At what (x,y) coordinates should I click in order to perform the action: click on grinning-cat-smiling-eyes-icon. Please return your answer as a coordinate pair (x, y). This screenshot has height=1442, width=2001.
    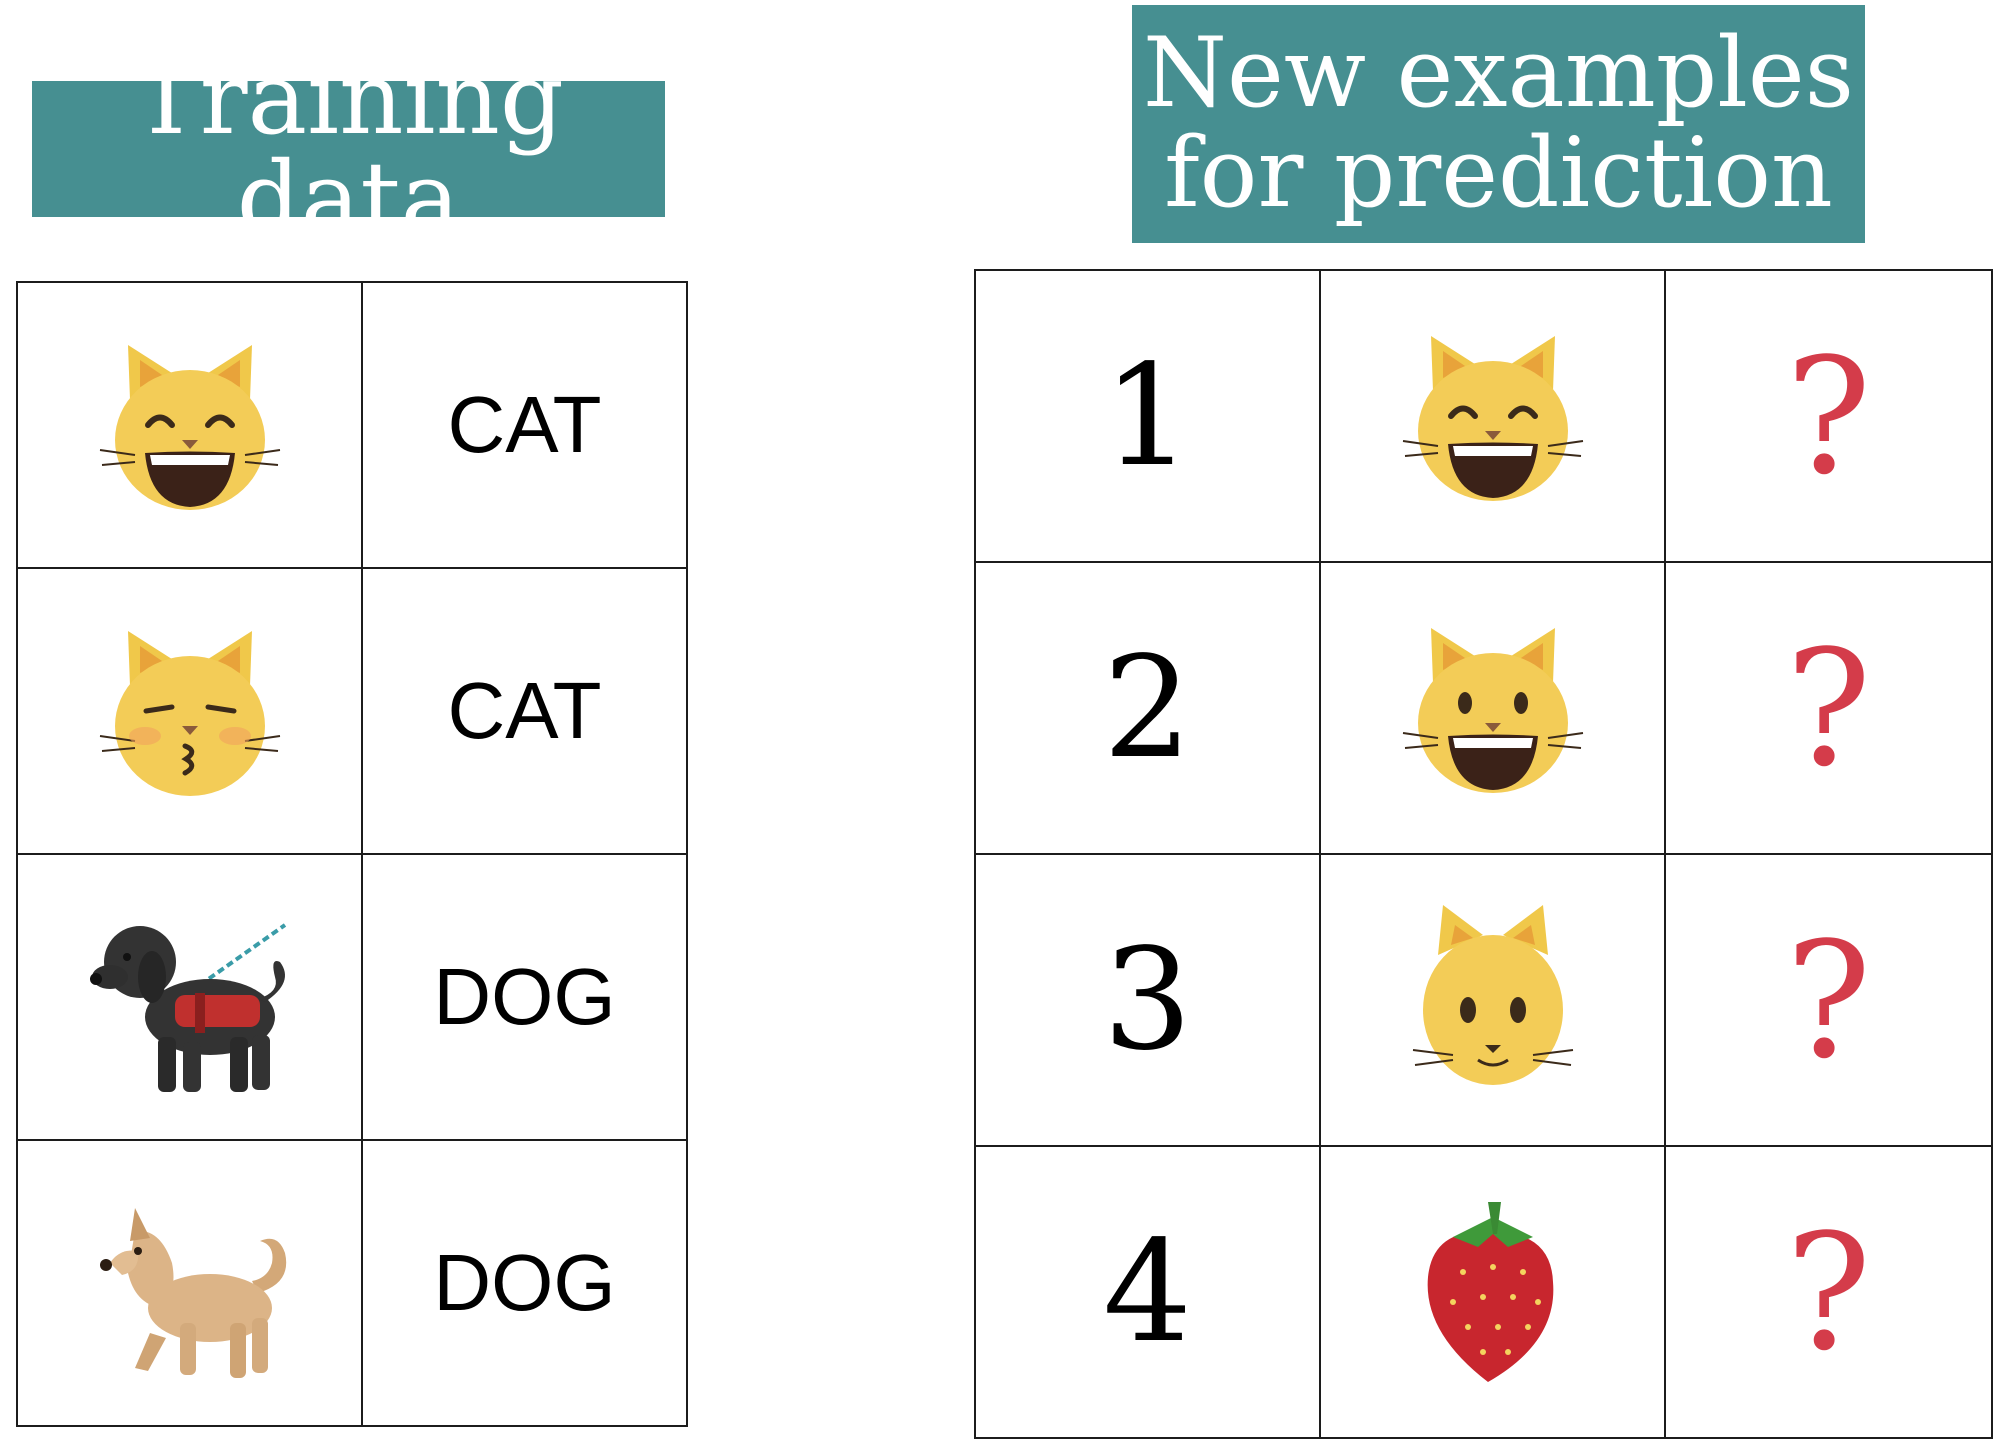
    Looking at the image, I should click on (1492, 418).